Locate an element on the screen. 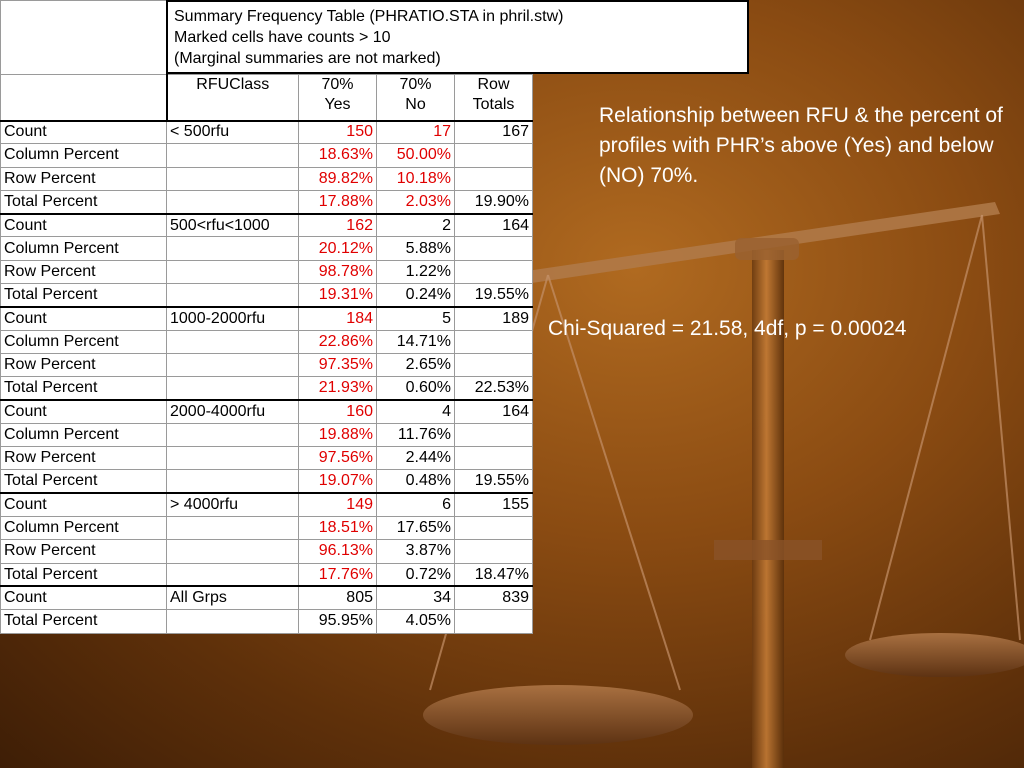  group-label: 2000-4000rfu is located at coordinates (232, 411).